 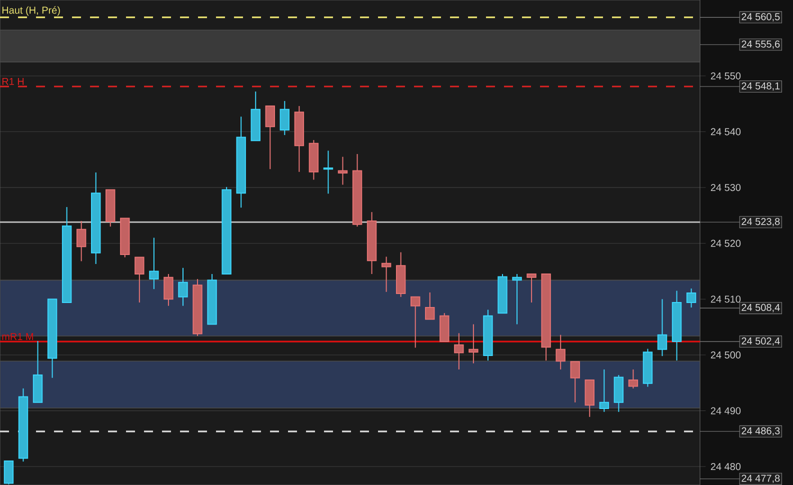 What do you see at coordinates (725, 466) in the screenshot?
I see `y-tick-label: 24 480` at bounding box center [725, 466].